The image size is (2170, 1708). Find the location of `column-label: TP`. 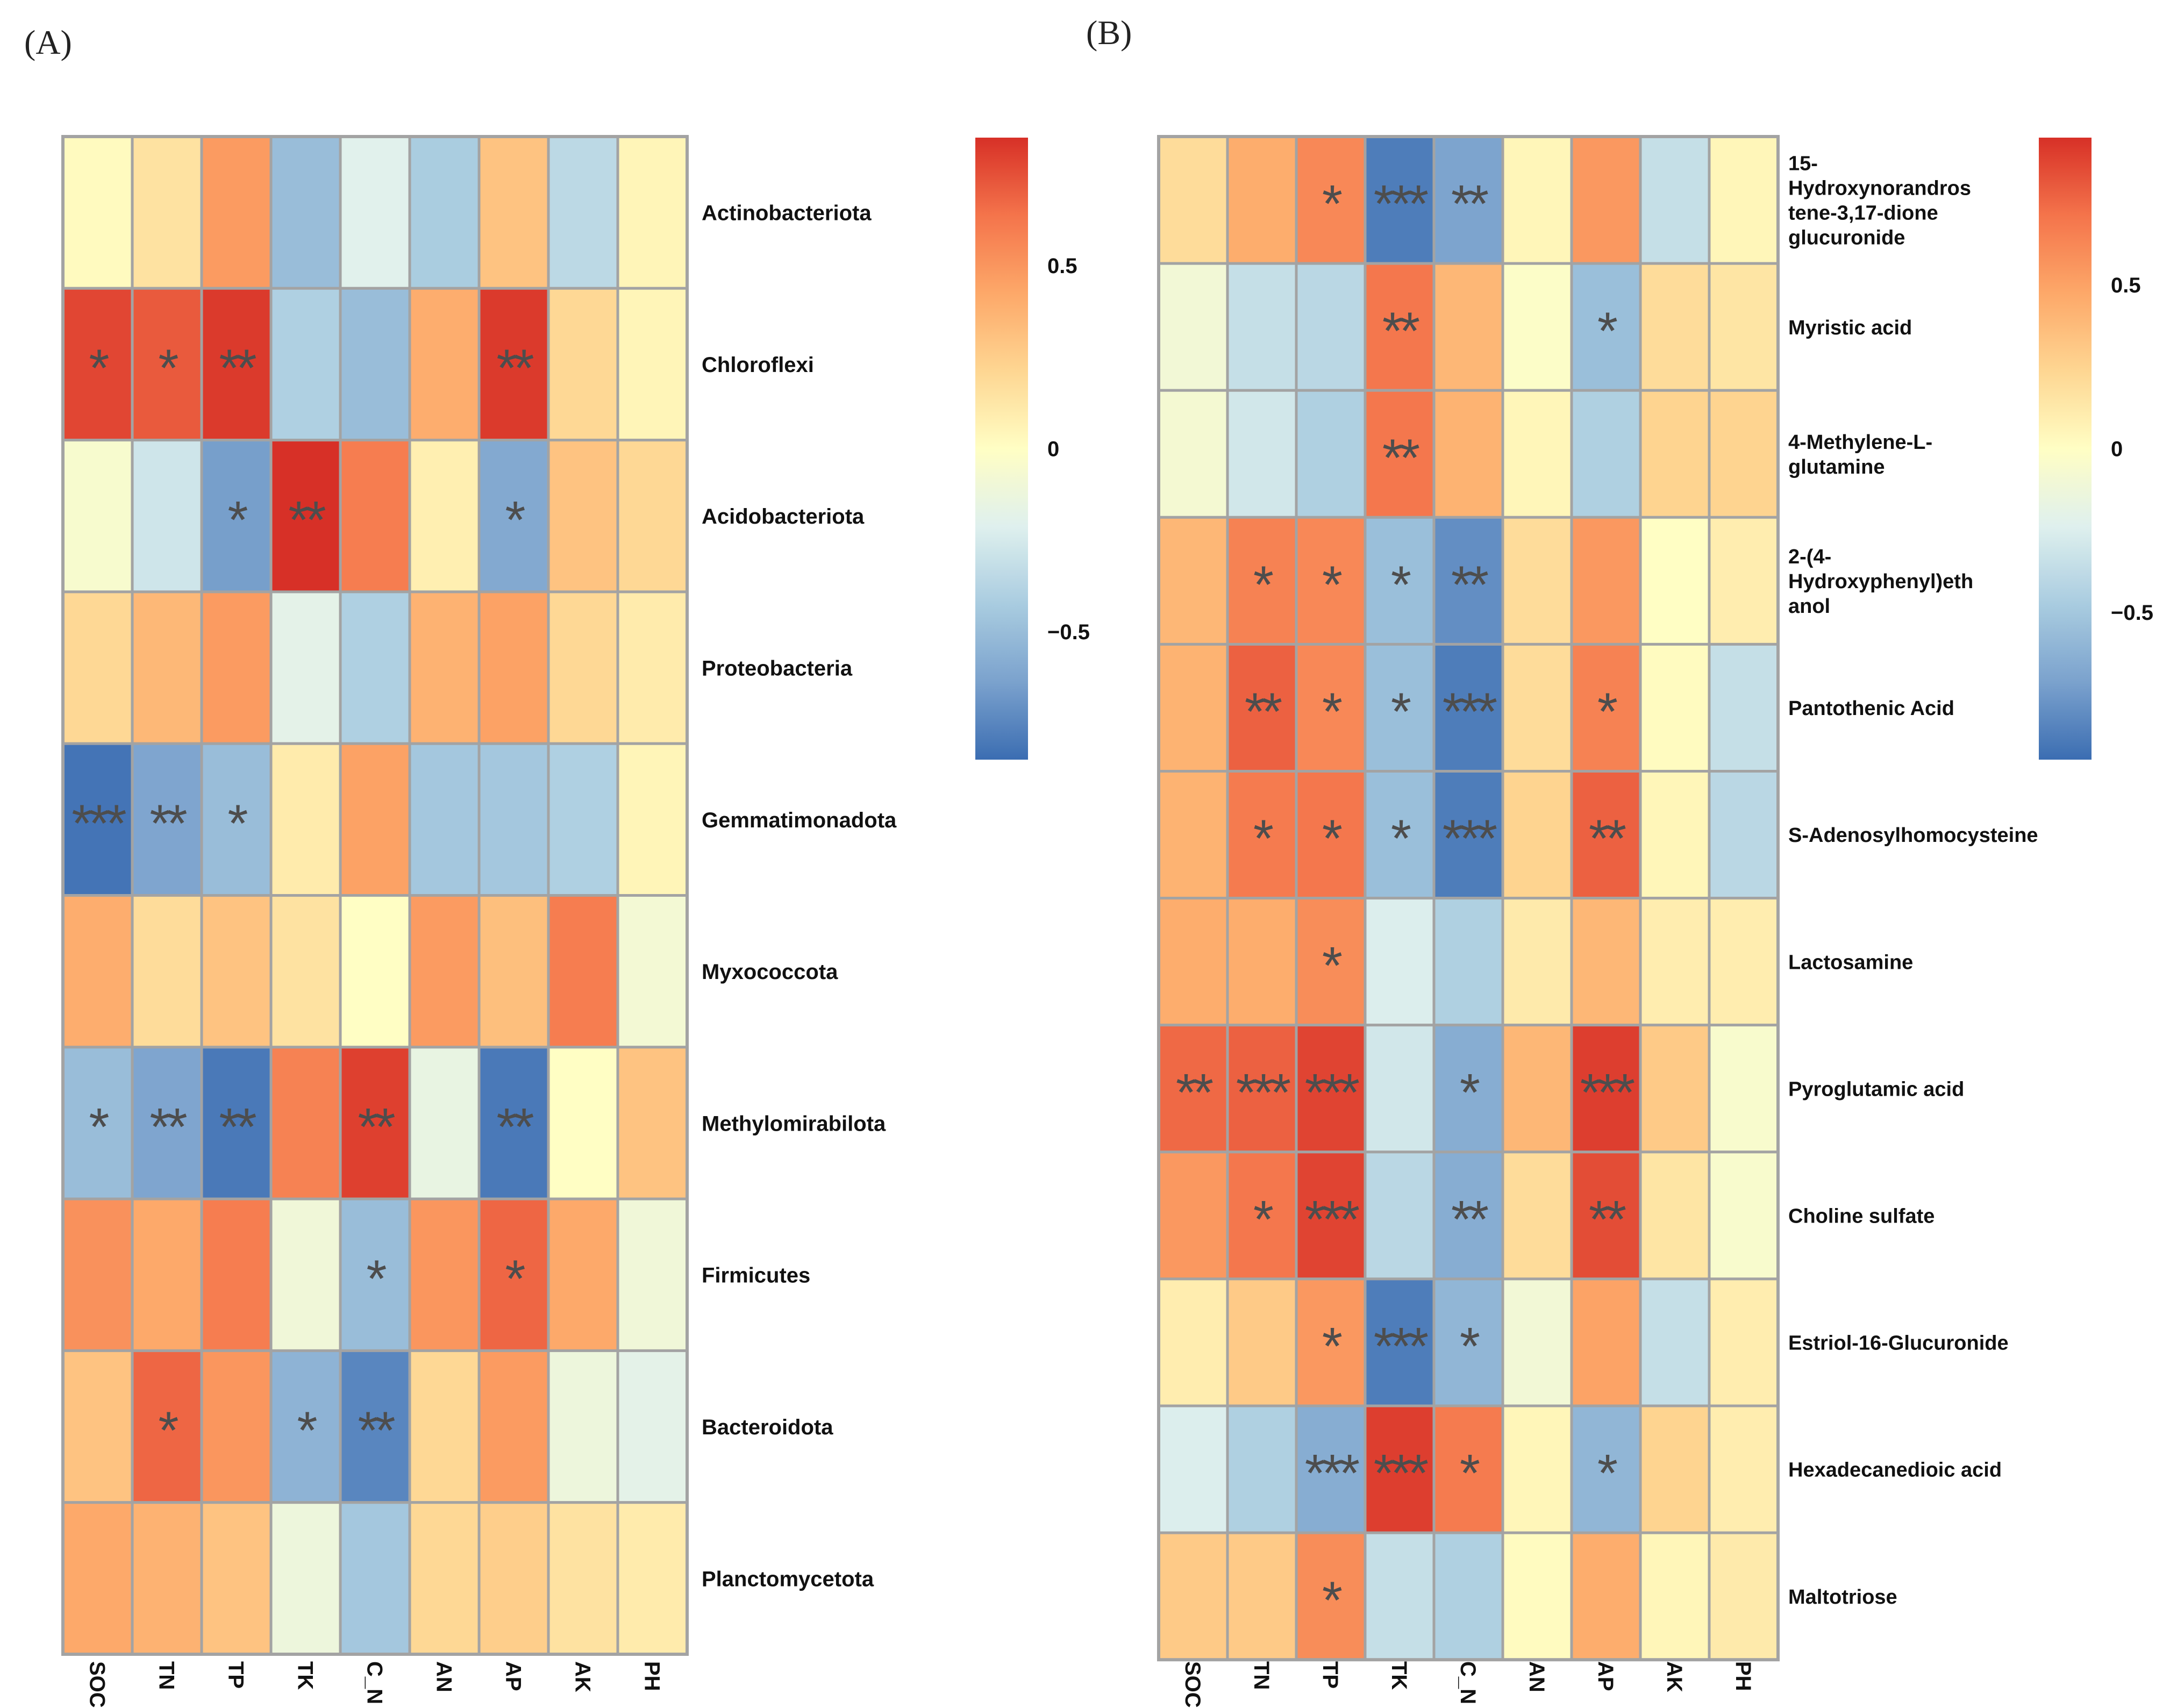

column-label: TP is located at coordinates (236, 1675).